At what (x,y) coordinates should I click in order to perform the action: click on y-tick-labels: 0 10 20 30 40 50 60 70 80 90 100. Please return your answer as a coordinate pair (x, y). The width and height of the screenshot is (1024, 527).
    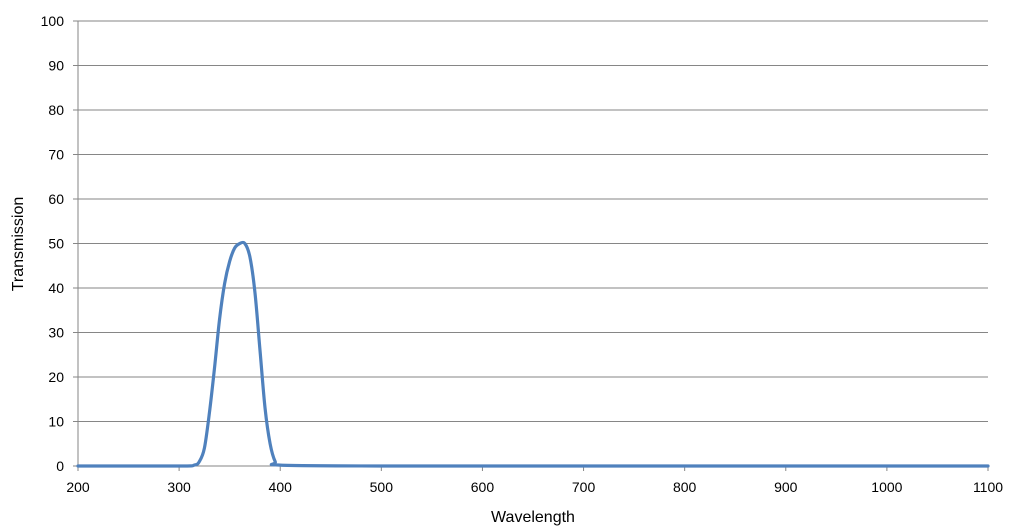
    Looking at the image, I should click on (53, 243).